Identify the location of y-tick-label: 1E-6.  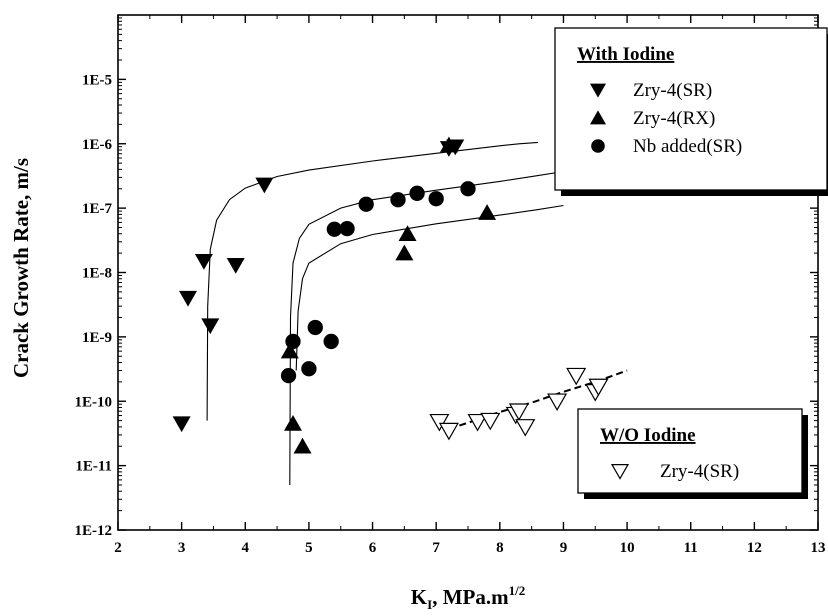
(97, 145).